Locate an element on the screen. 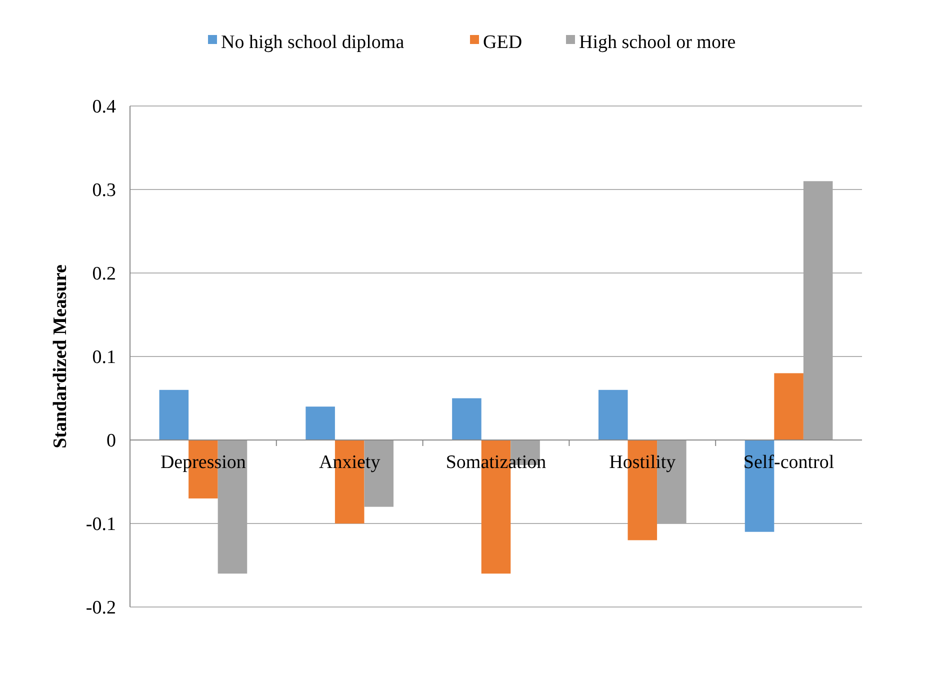 Image resolution: width=939 pixels, height=673 pixels. y-tick-label: -0.2 is located at coordinates (101, 608).